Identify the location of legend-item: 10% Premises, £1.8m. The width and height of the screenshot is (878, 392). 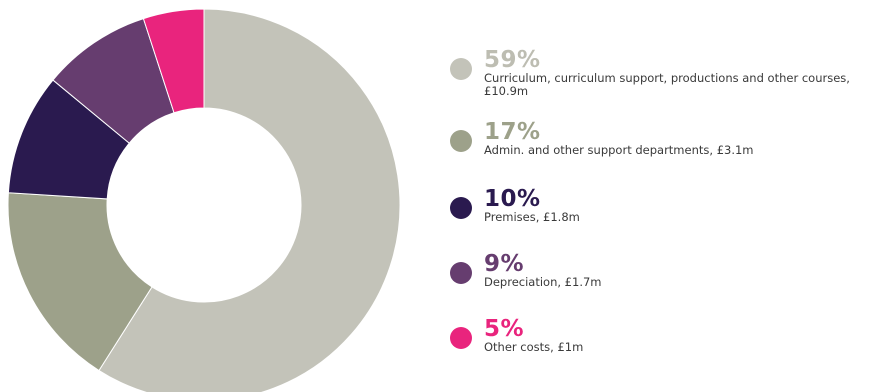
(515, 205).